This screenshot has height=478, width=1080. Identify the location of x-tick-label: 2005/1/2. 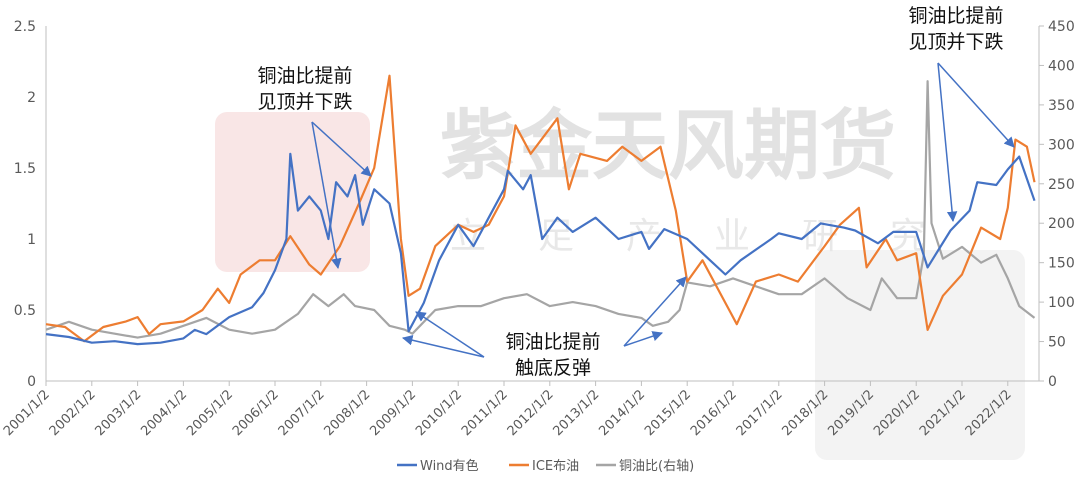
(210, 413).